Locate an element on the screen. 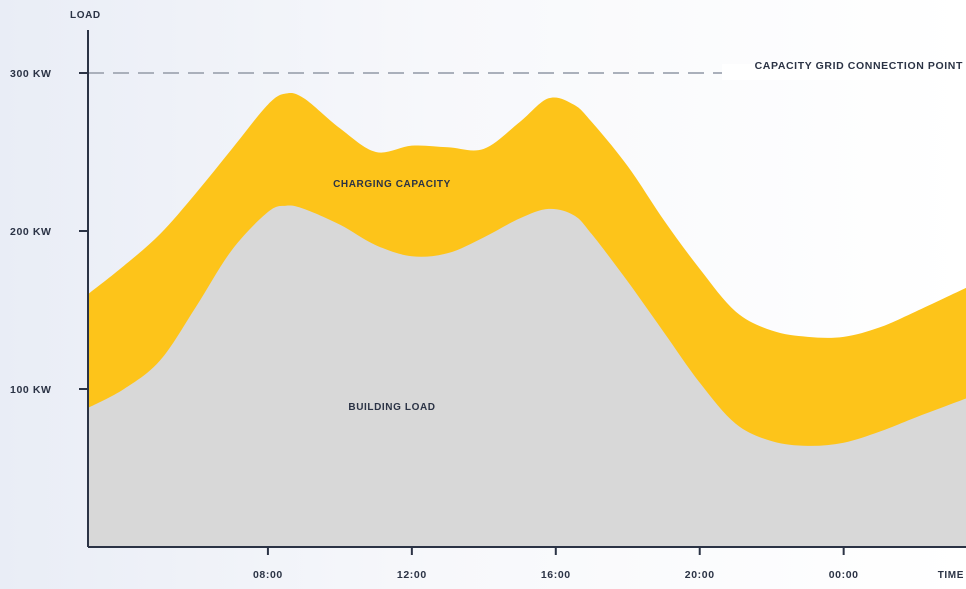 This screenshot has width=966, height=589. reference-layer: CAPACITY GRID CONNECTION POINT is located at coordinates (527, 70).